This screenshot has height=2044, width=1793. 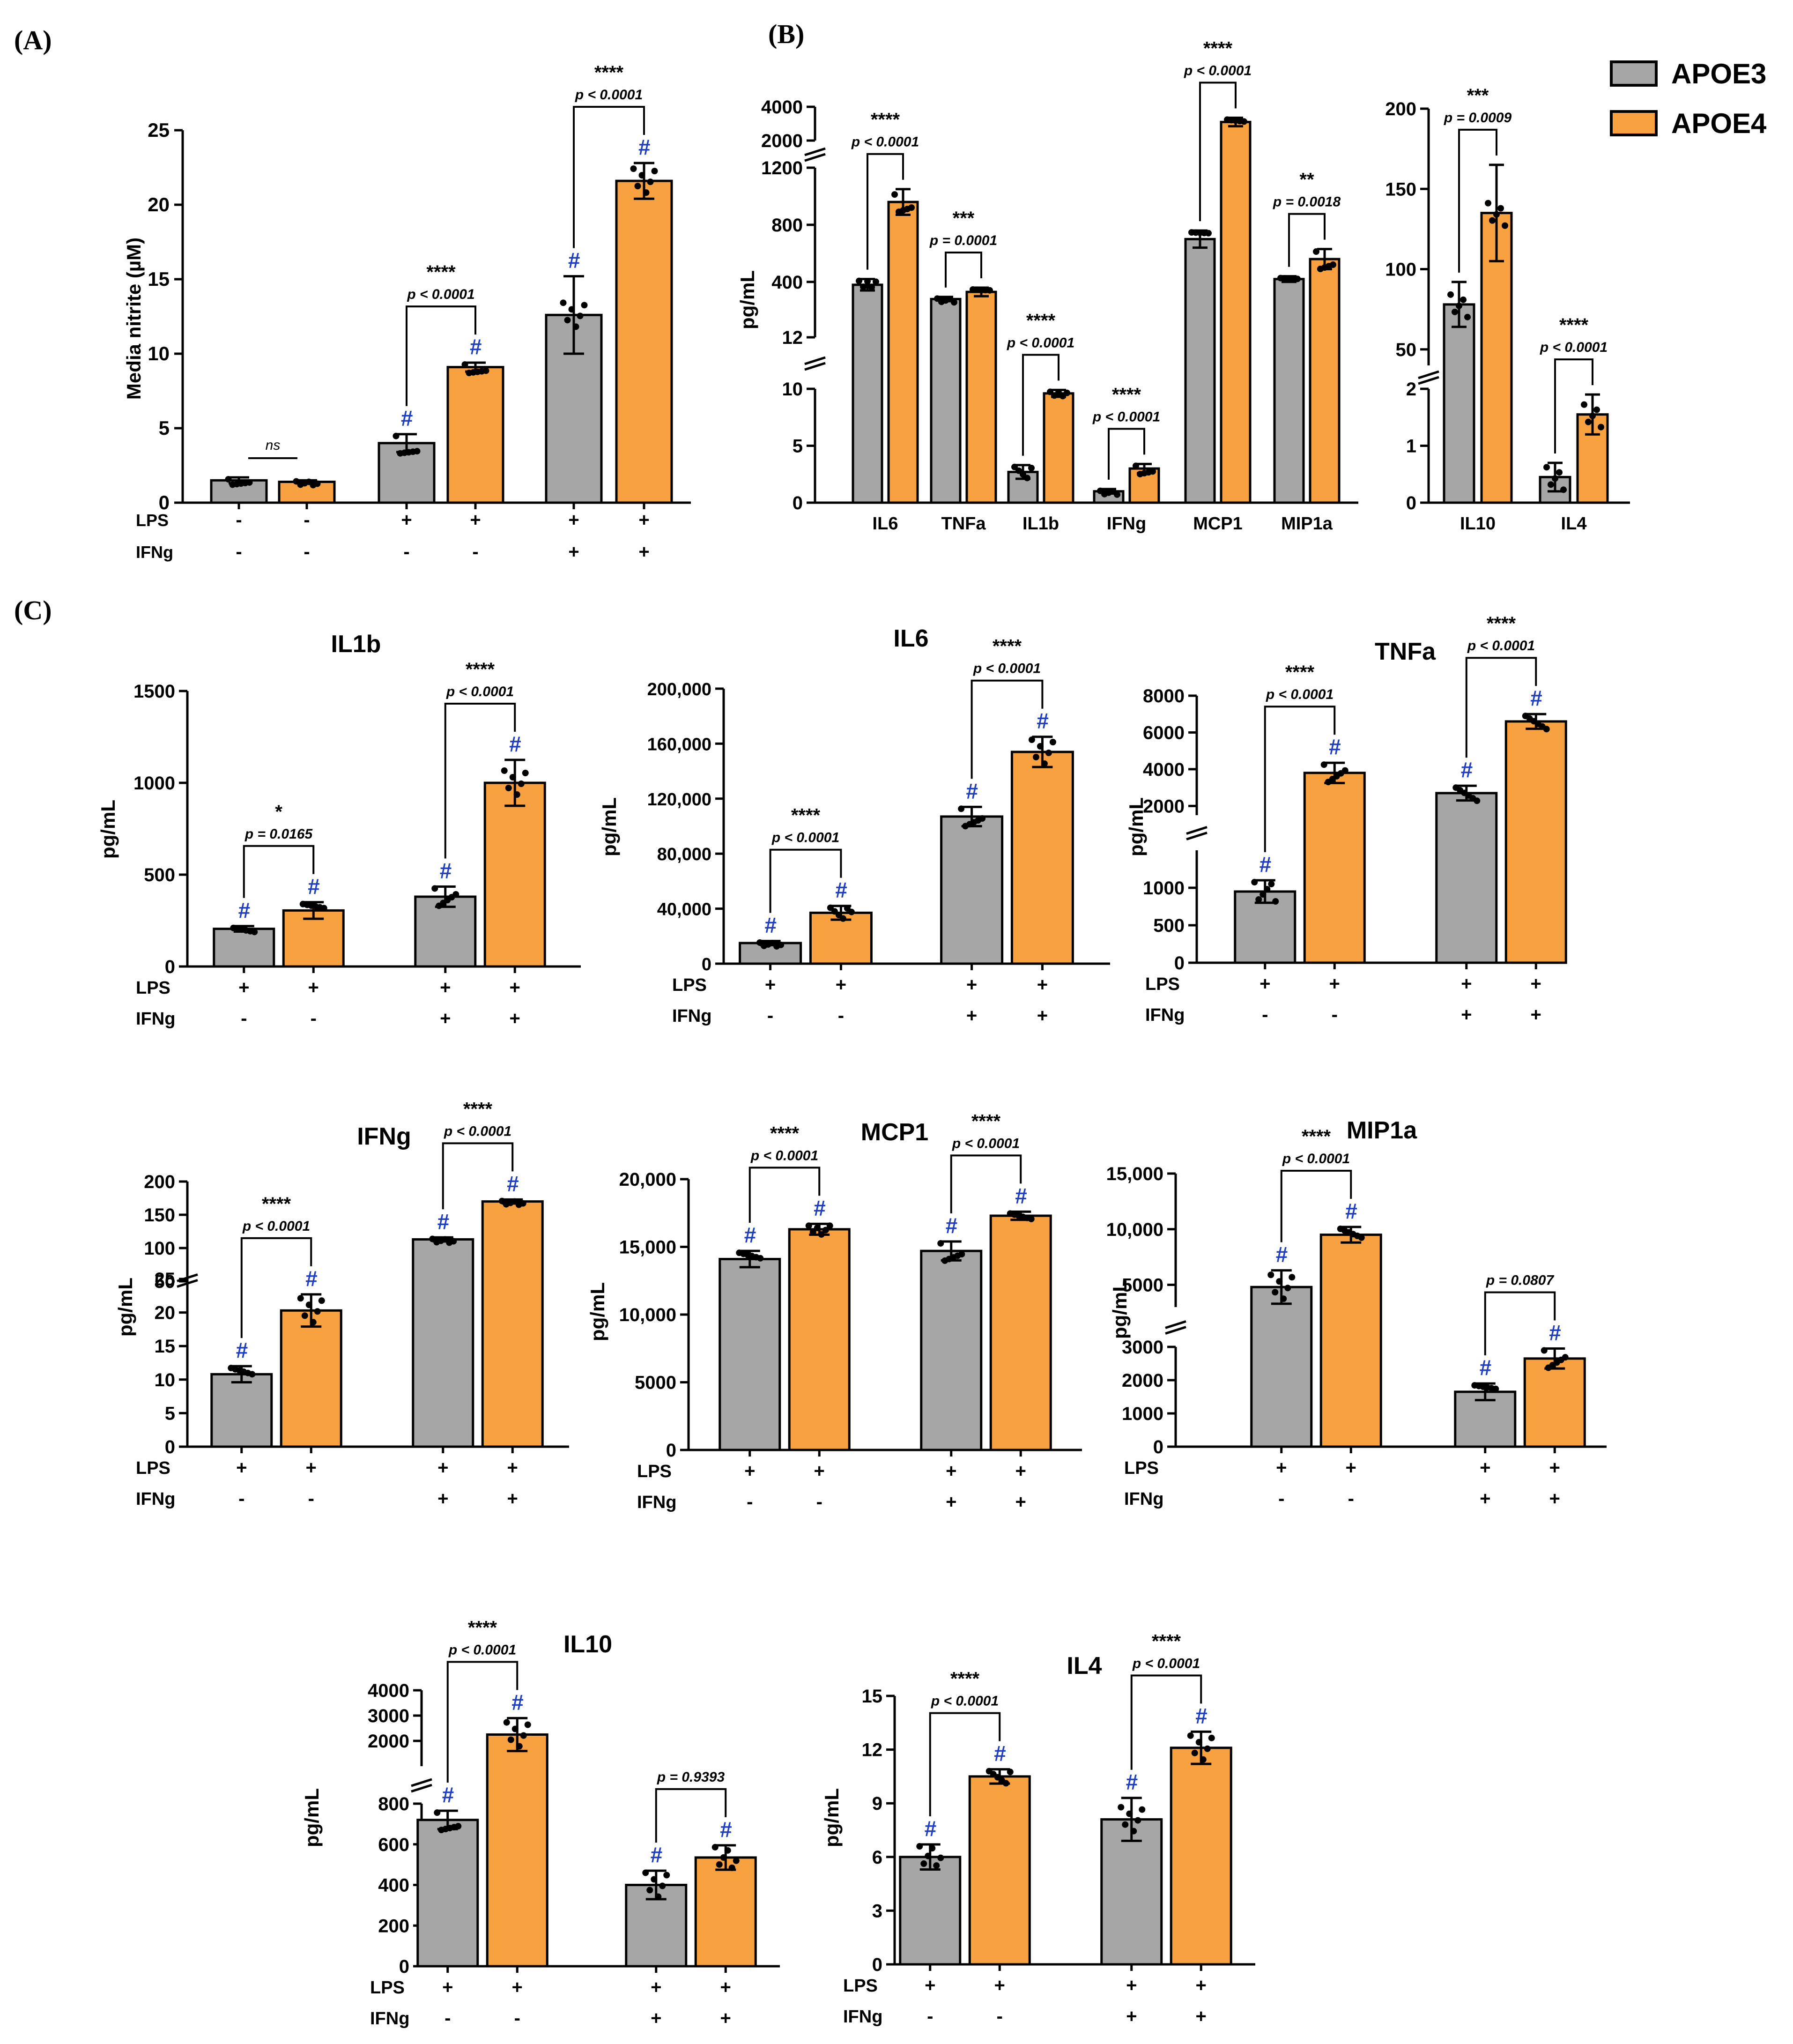 What do you see at coordinates (453, 1241) in the screenshot?
I see `chart-ifng-data-point` at bounding box center [453, 1241].